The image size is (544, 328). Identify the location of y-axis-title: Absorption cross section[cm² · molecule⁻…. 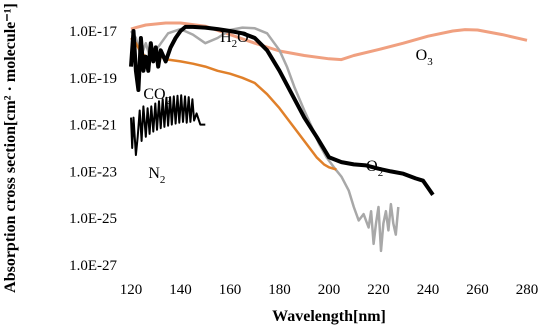
(10, 148).